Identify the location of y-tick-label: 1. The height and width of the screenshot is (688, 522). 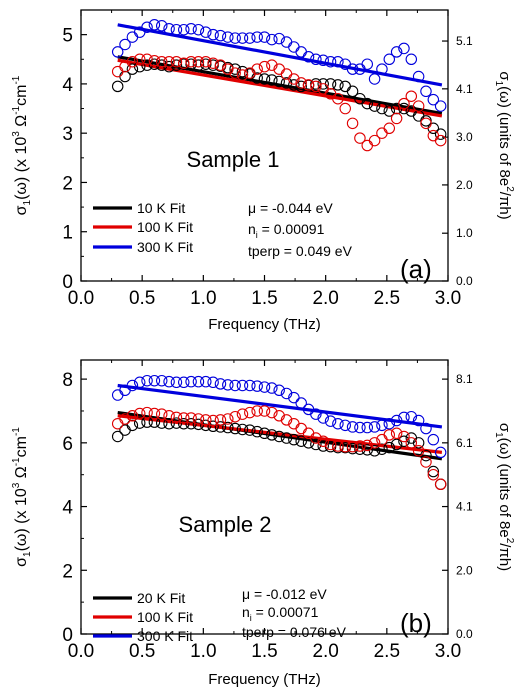
(67, 233).